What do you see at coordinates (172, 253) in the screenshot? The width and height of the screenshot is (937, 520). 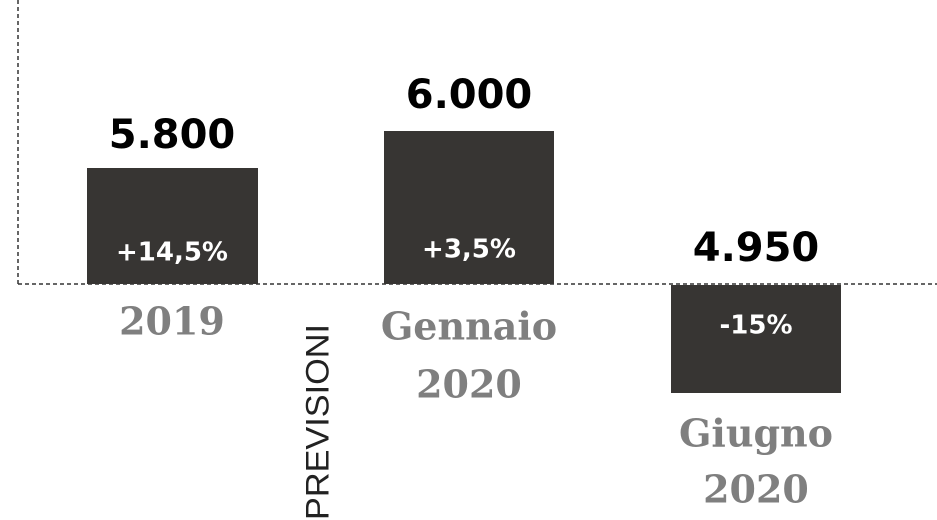 I see `change-label: +14,5%` at bounding box center [172, 253].